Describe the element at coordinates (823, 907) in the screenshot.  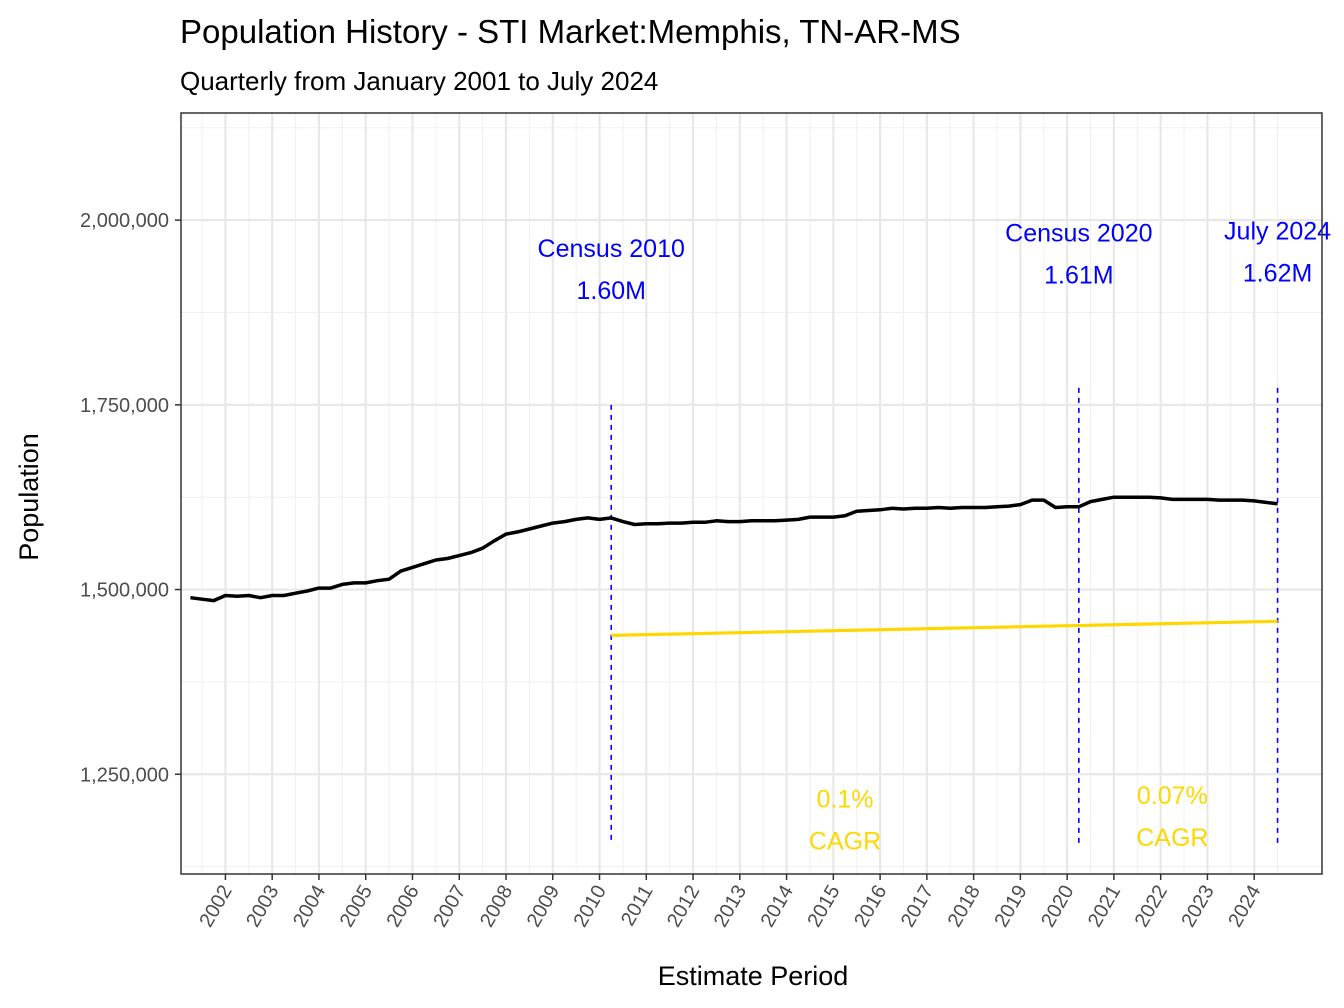
I see `x-tick-label: 2015` at that location.